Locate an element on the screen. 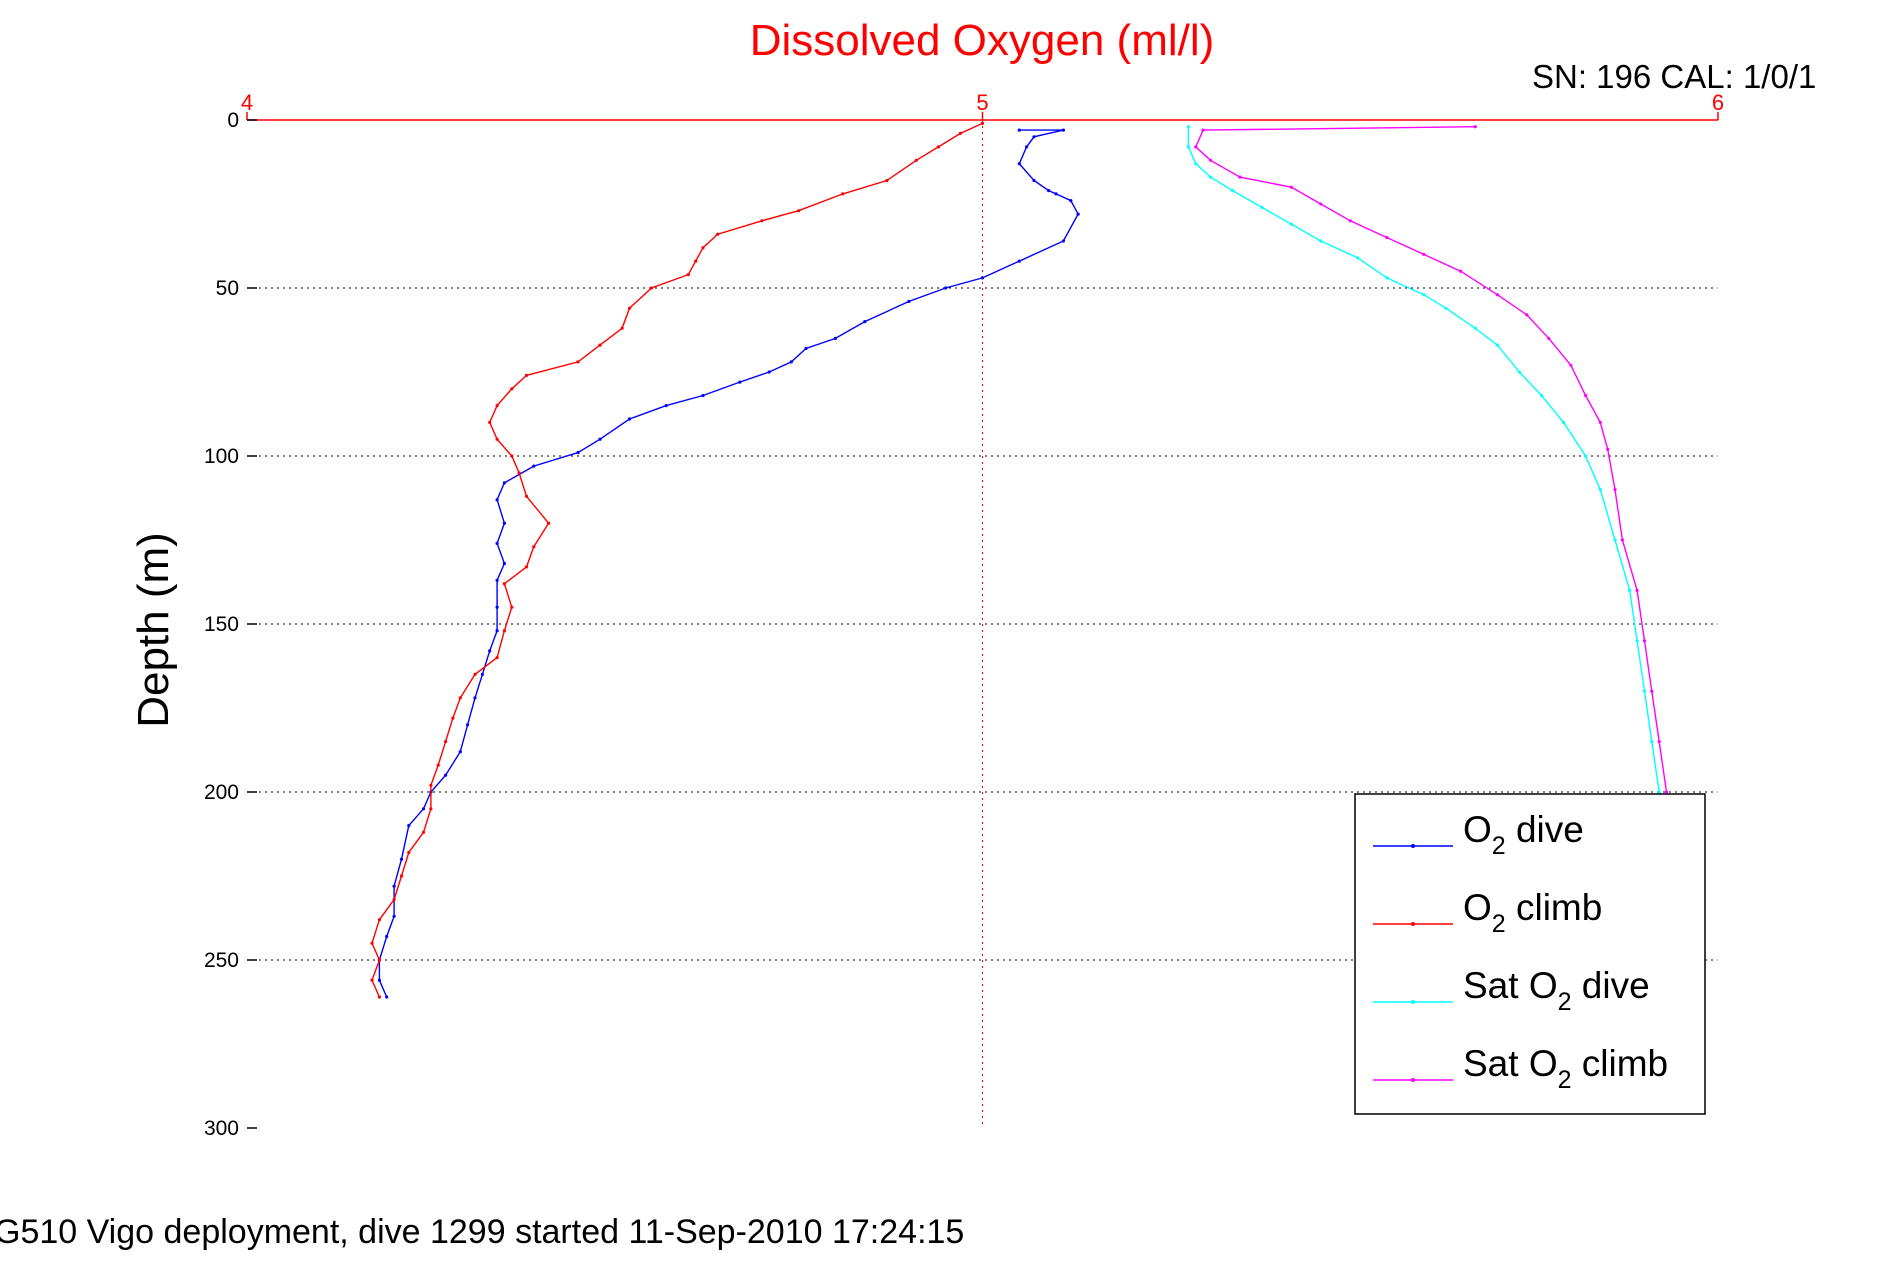 The height and width of the screenshot is (1262, 1891). legend-label: O2 dive is located at coordinates (1523, 834).